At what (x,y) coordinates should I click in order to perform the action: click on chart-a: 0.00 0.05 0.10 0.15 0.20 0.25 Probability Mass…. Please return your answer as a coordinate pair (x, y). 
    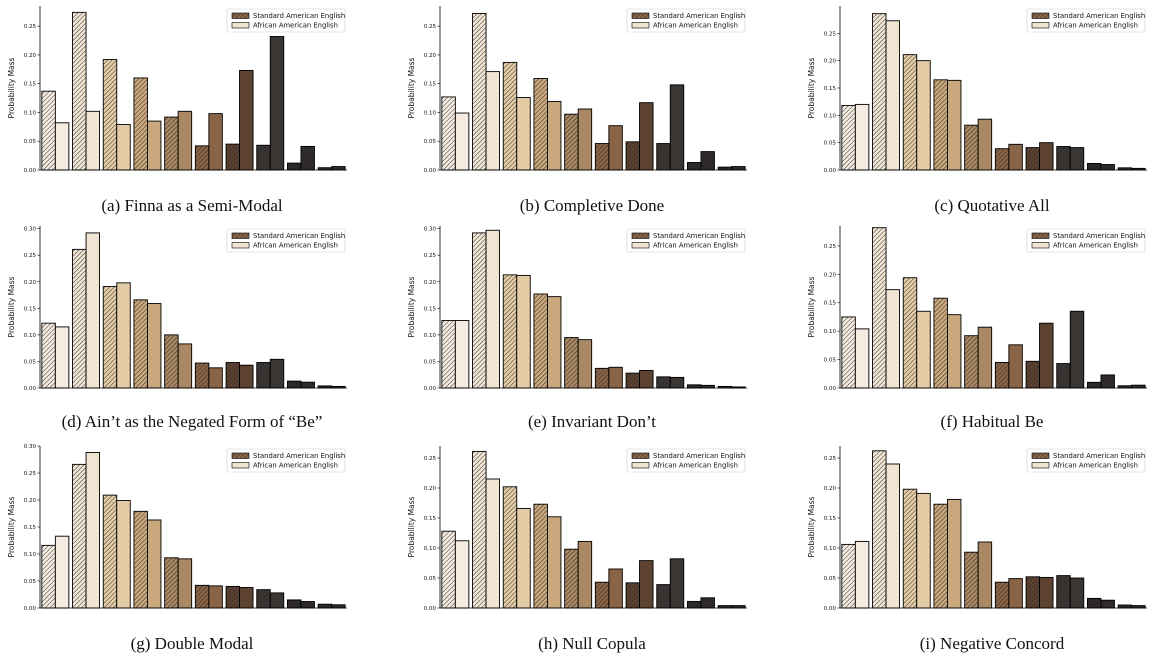
    Looking at the image, I should click on (177, 90).